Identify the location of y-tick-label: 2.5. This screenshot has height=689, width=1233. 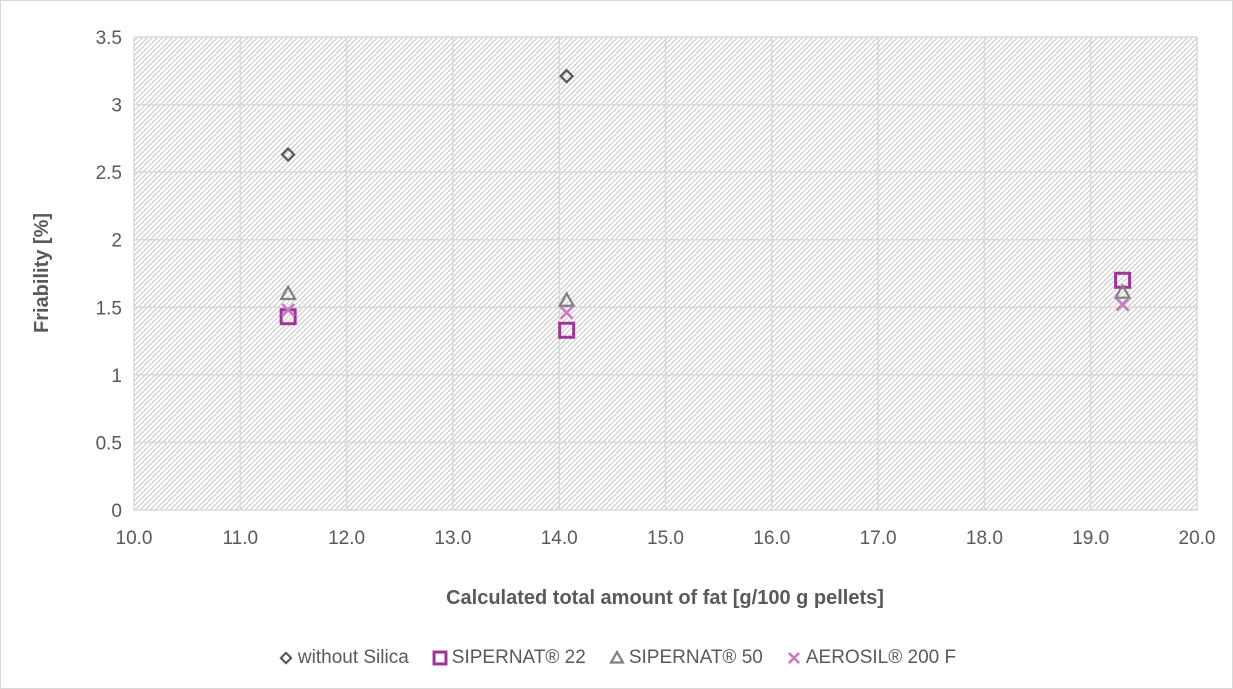
(109, 173).